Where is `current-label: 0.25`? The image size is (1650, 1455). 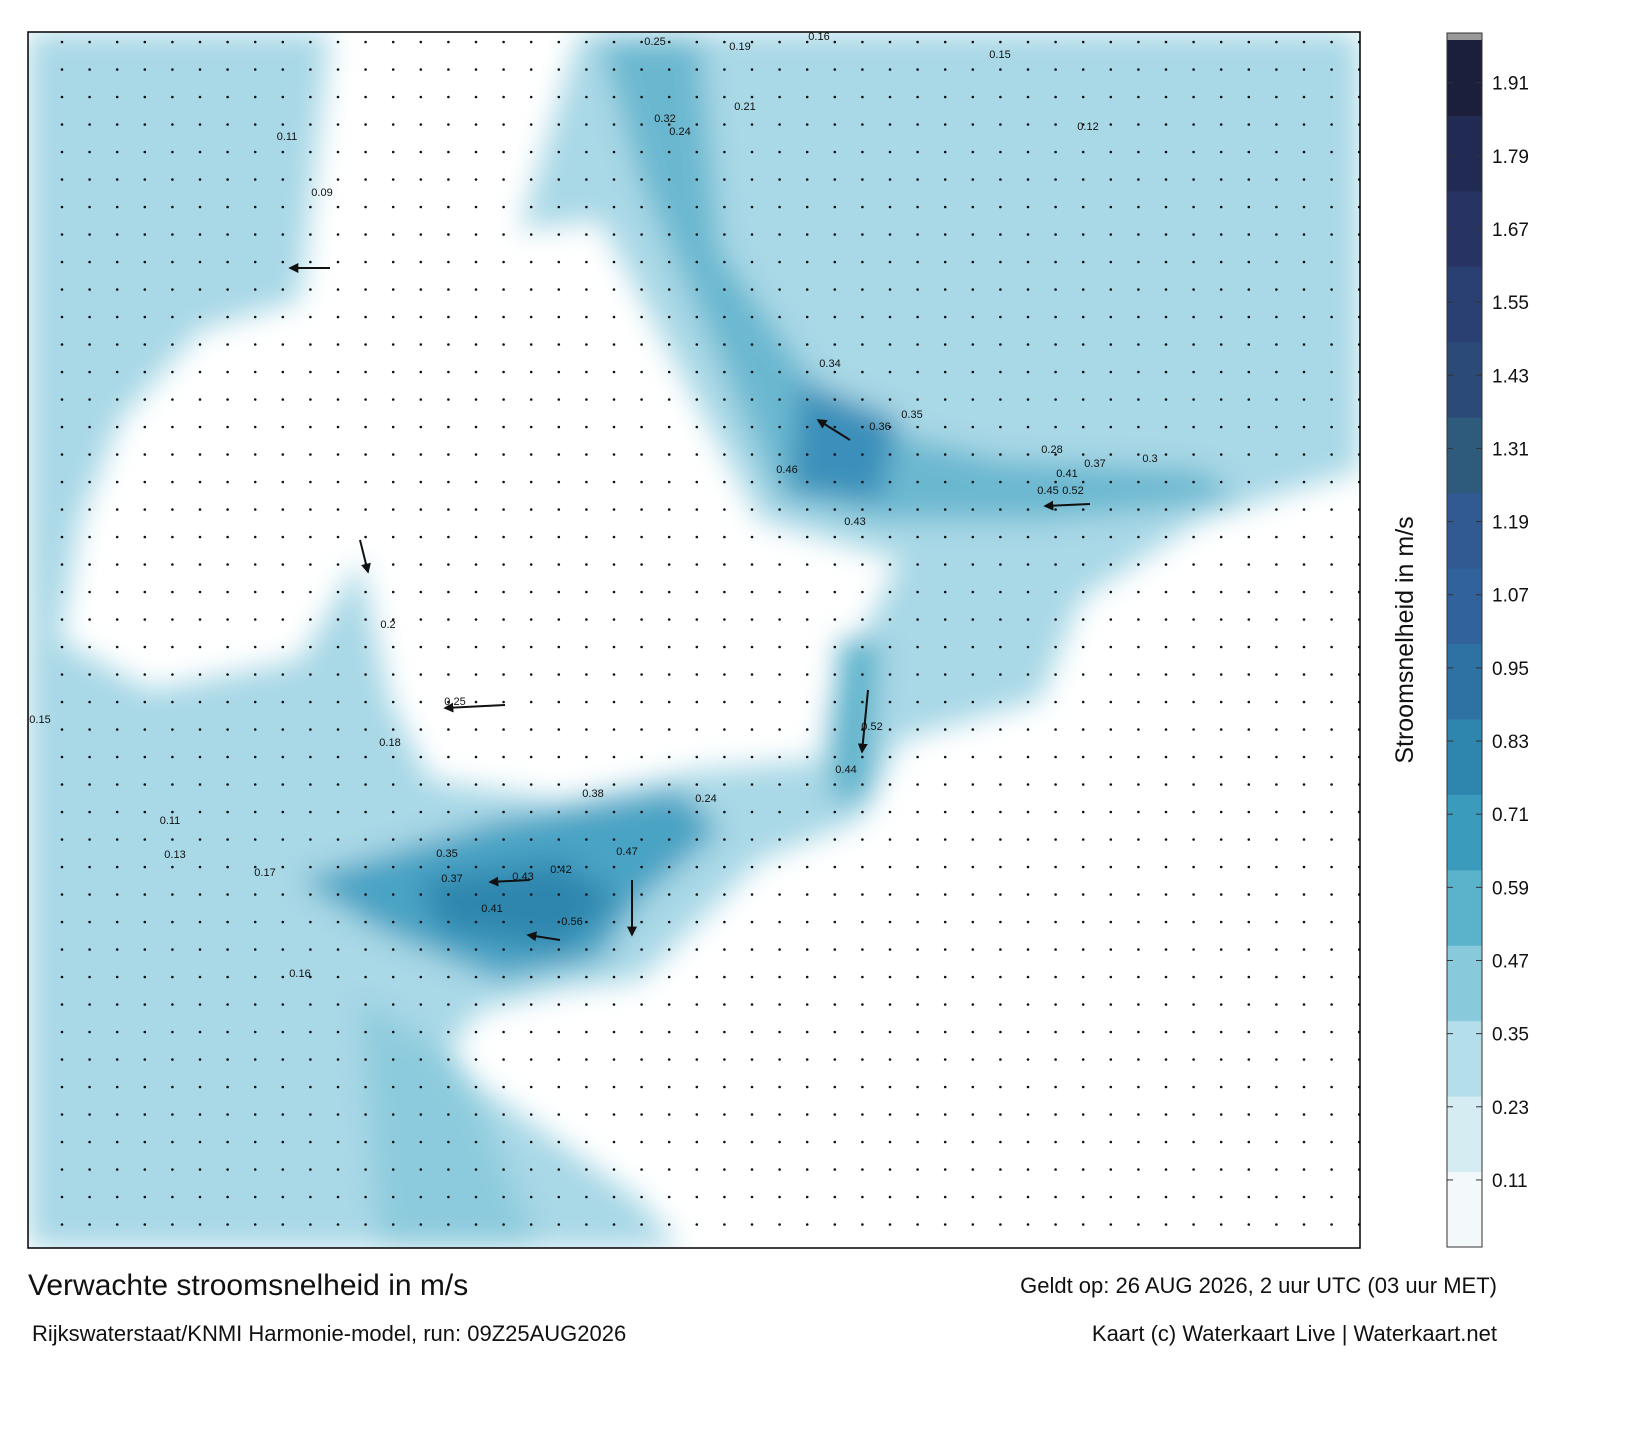
current-label: 0.25 is located at coordinates (654, 42).